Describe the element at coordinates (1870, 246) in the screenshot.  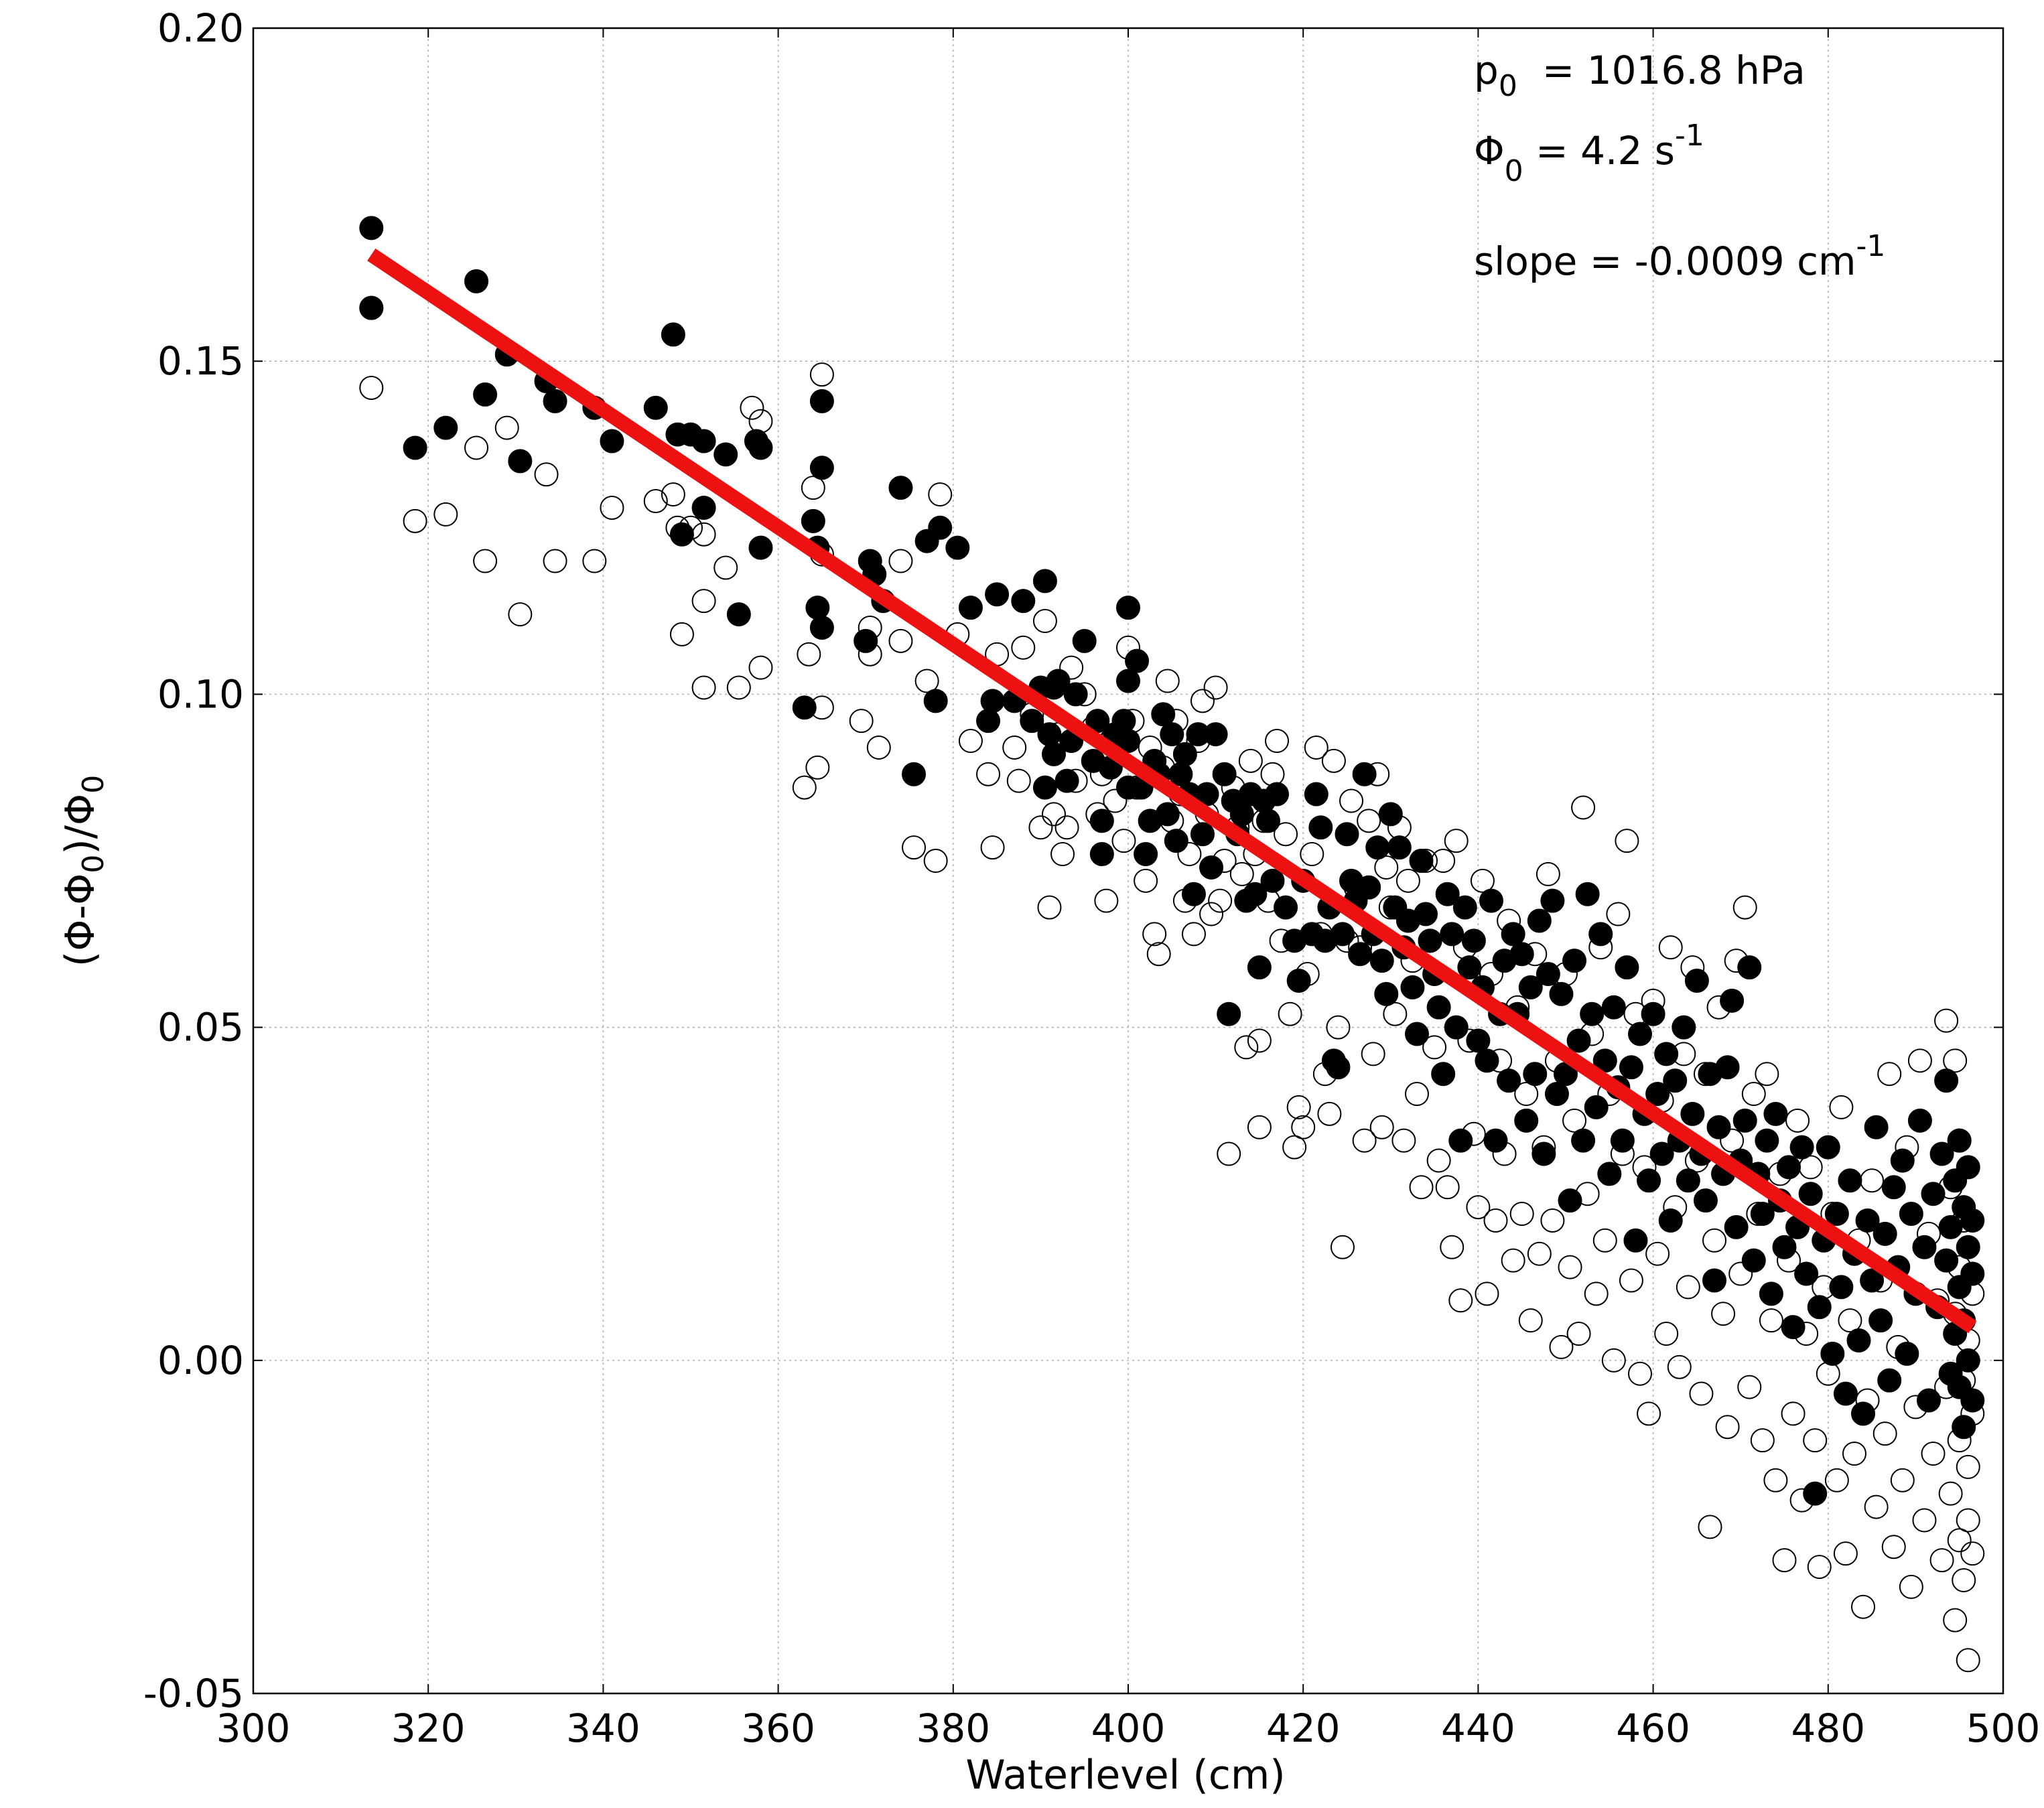
I see `annotation-slope-sup: -1` at that location.